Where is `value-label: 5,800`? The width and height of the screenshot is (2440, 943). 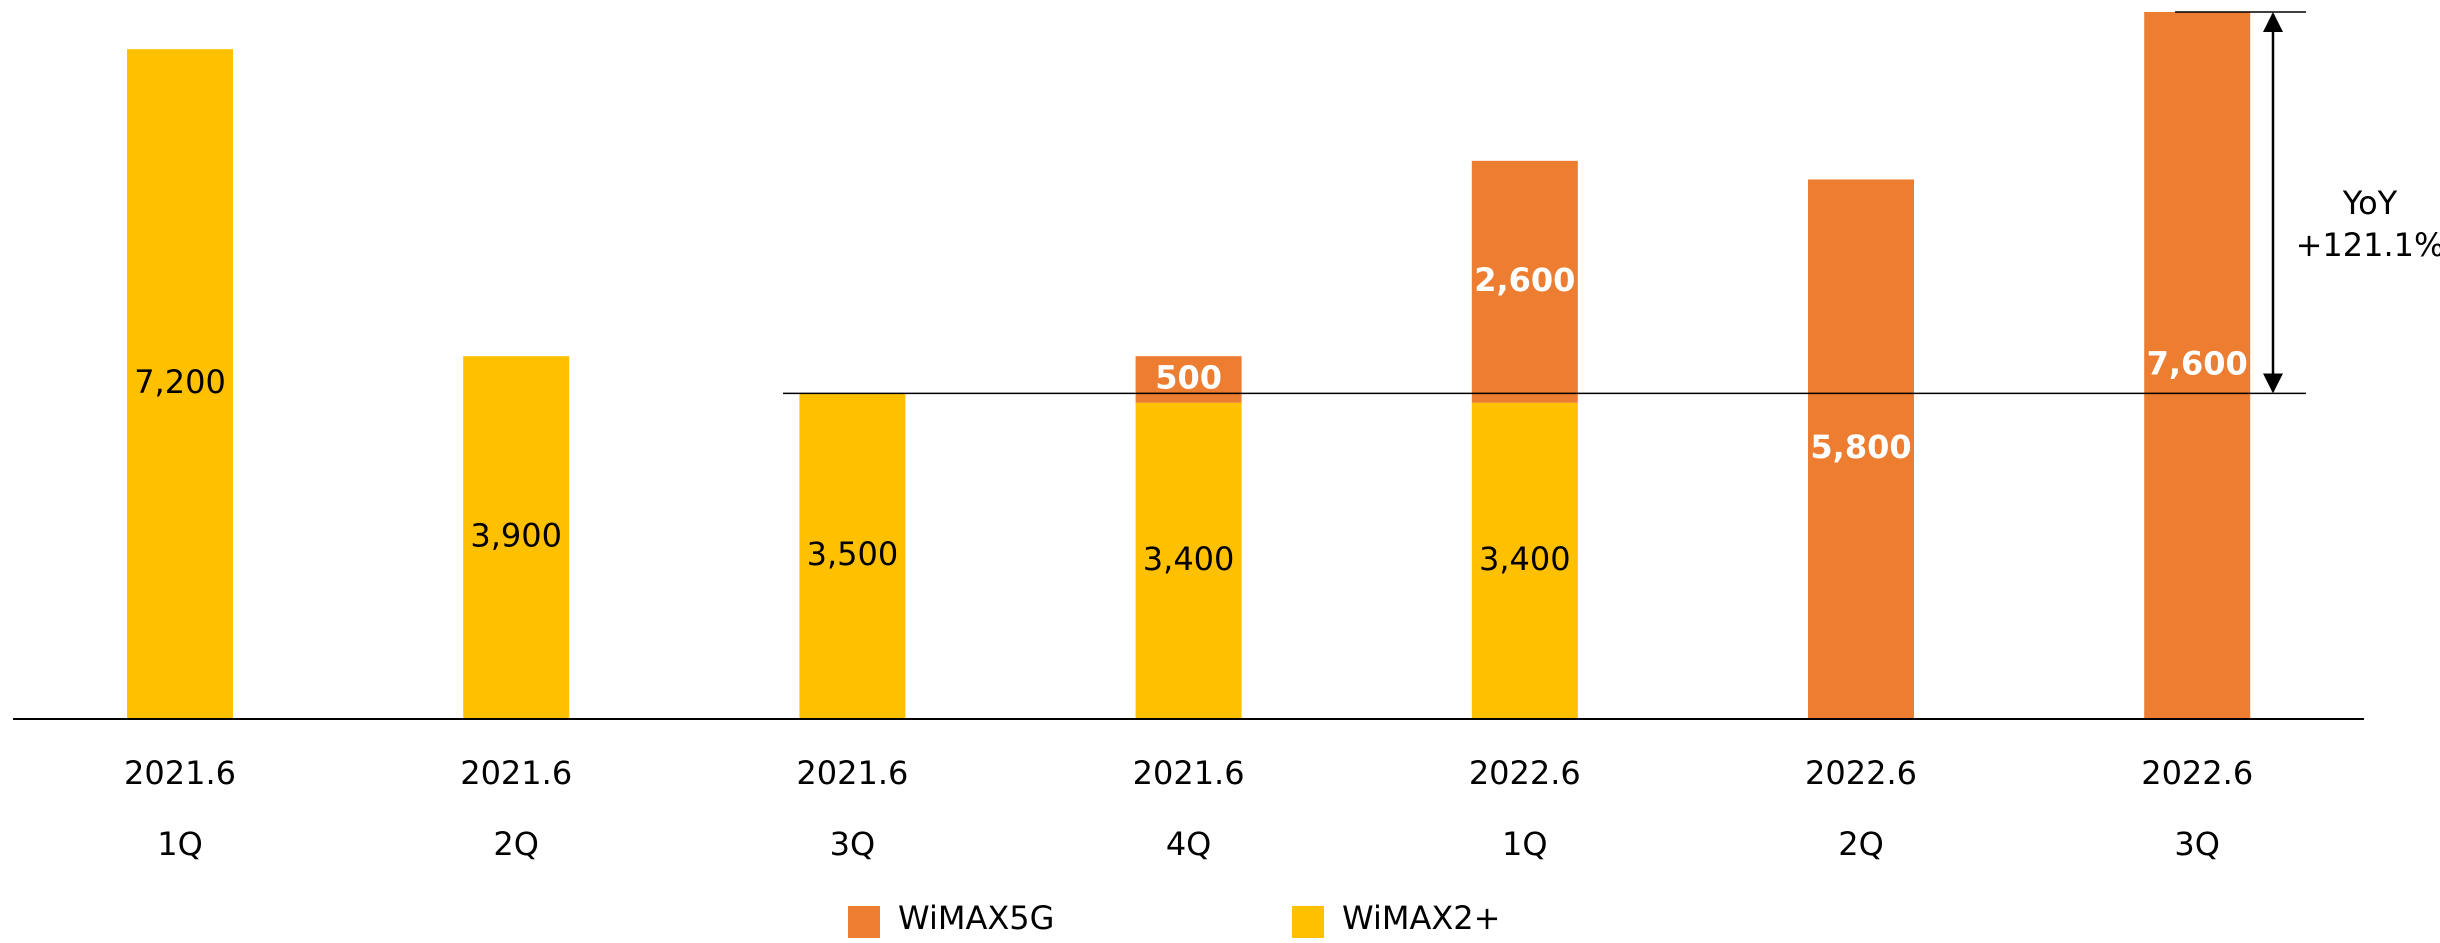 value-label: 5,800 is located at coordinates (1860, 447).